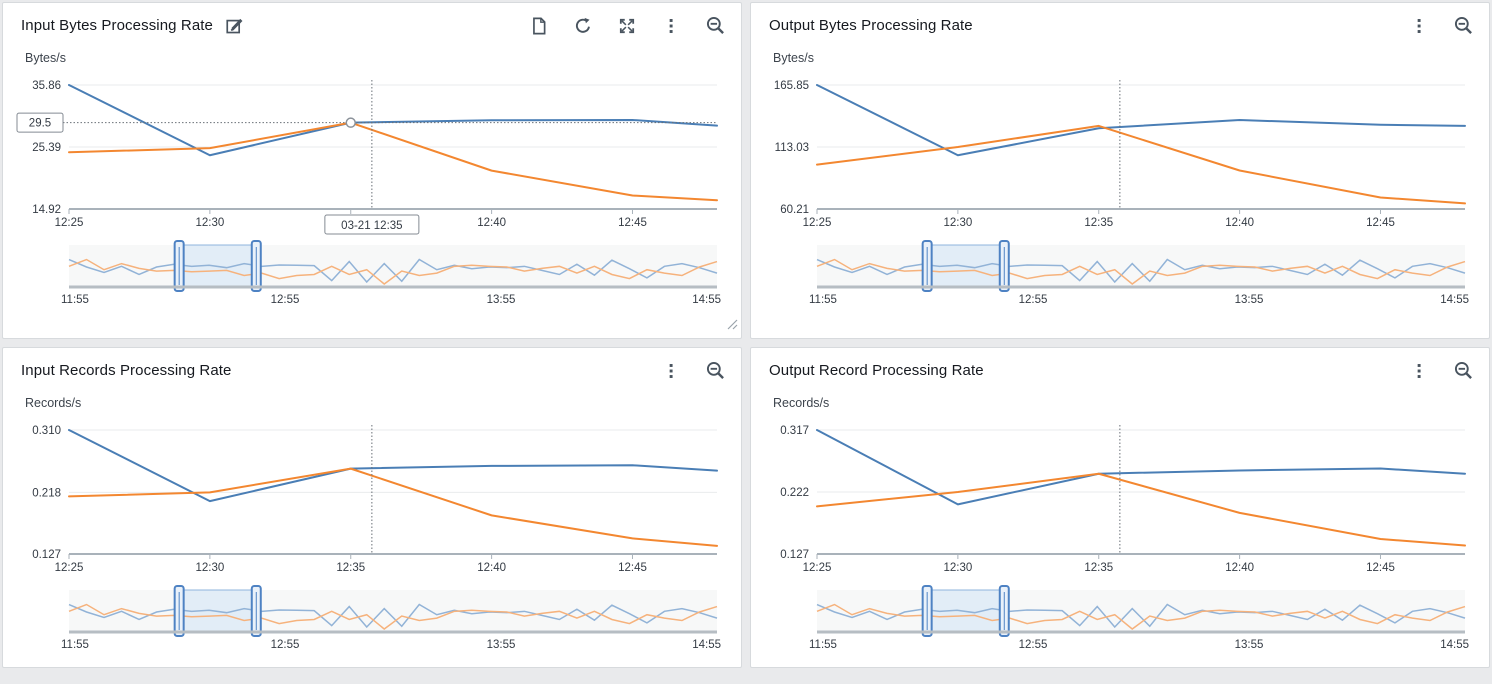 The height and width of the screenshot is (684, 1492). Describe the element at coordinates (46, 210) in the screenshot. I see `y-tick-label: 14.92` at that location.